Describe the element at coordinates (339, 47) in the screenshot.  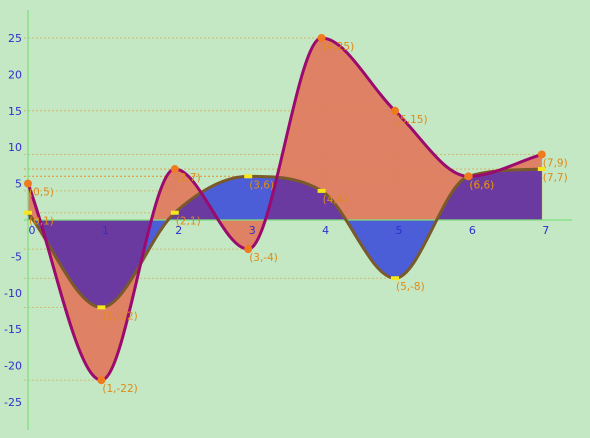
I see `series-a-data-label-4: (4,25)` at that location.